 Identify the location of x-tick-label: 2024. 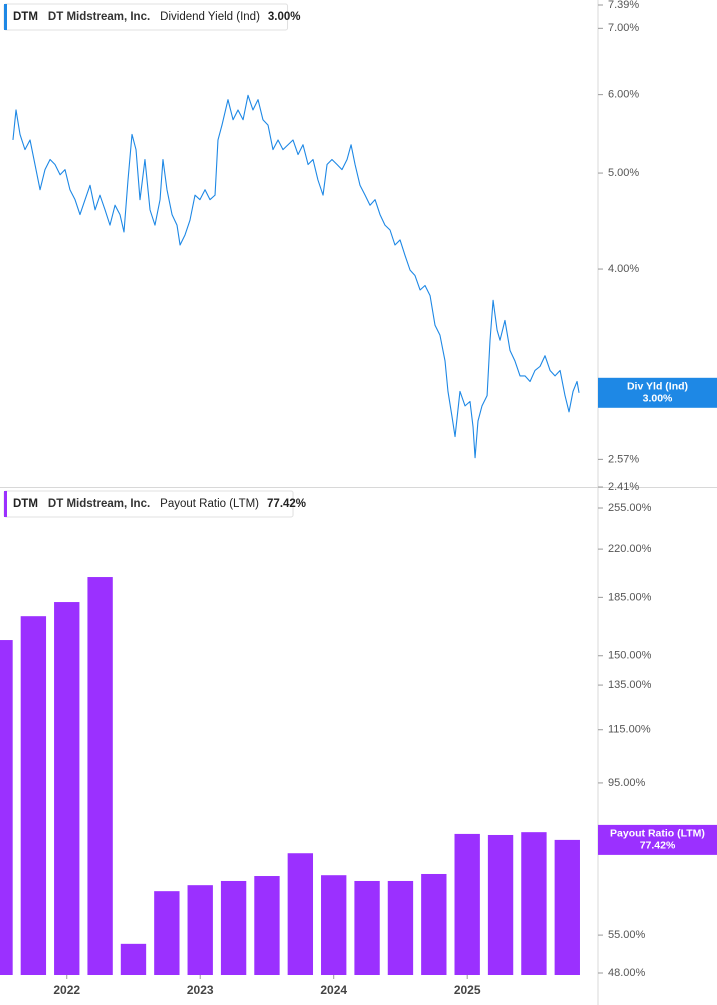
(333, 990).